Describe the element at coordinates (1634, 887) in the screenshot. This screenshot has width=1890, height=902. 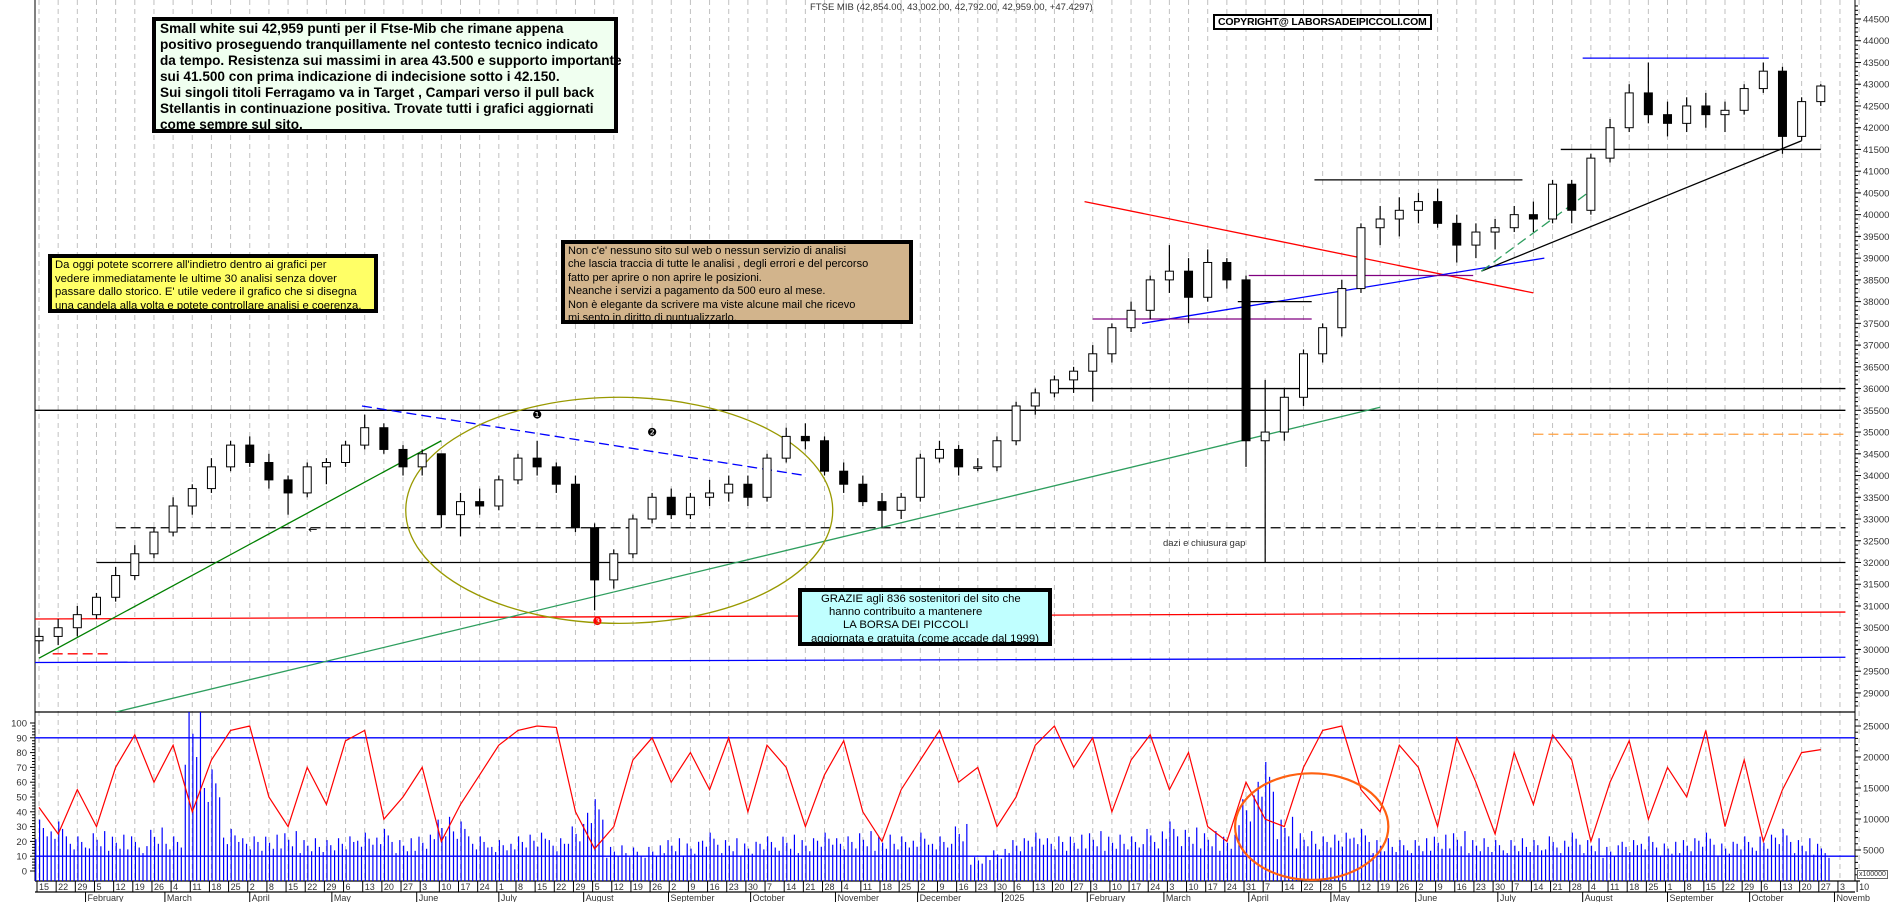
I see `day-tick-label: 18` at that location.